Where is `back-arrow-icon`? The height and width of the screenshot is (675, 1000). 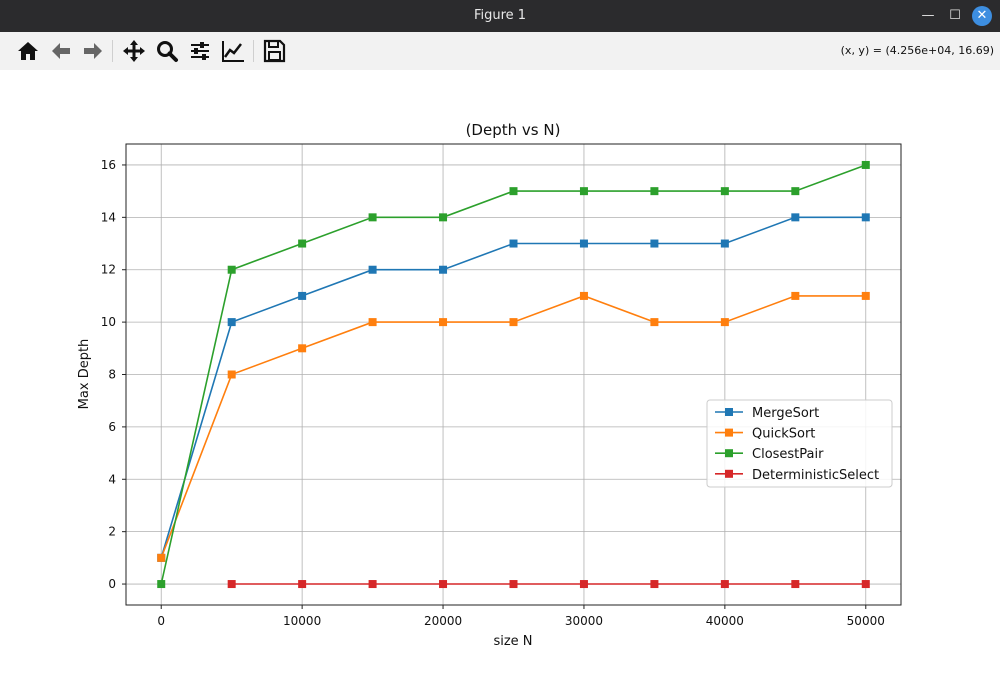 back-arrow-icon is located at coordinates (61, 51).